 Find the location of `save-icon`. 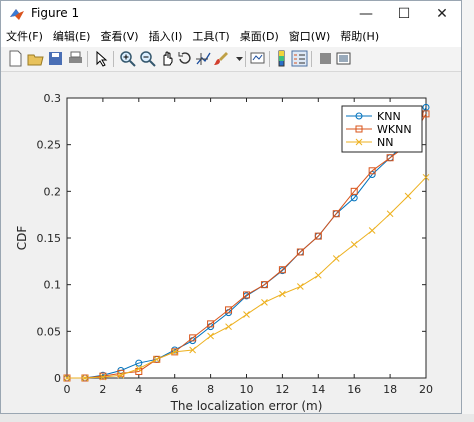

save-icon is located at coordinates (55, 58).